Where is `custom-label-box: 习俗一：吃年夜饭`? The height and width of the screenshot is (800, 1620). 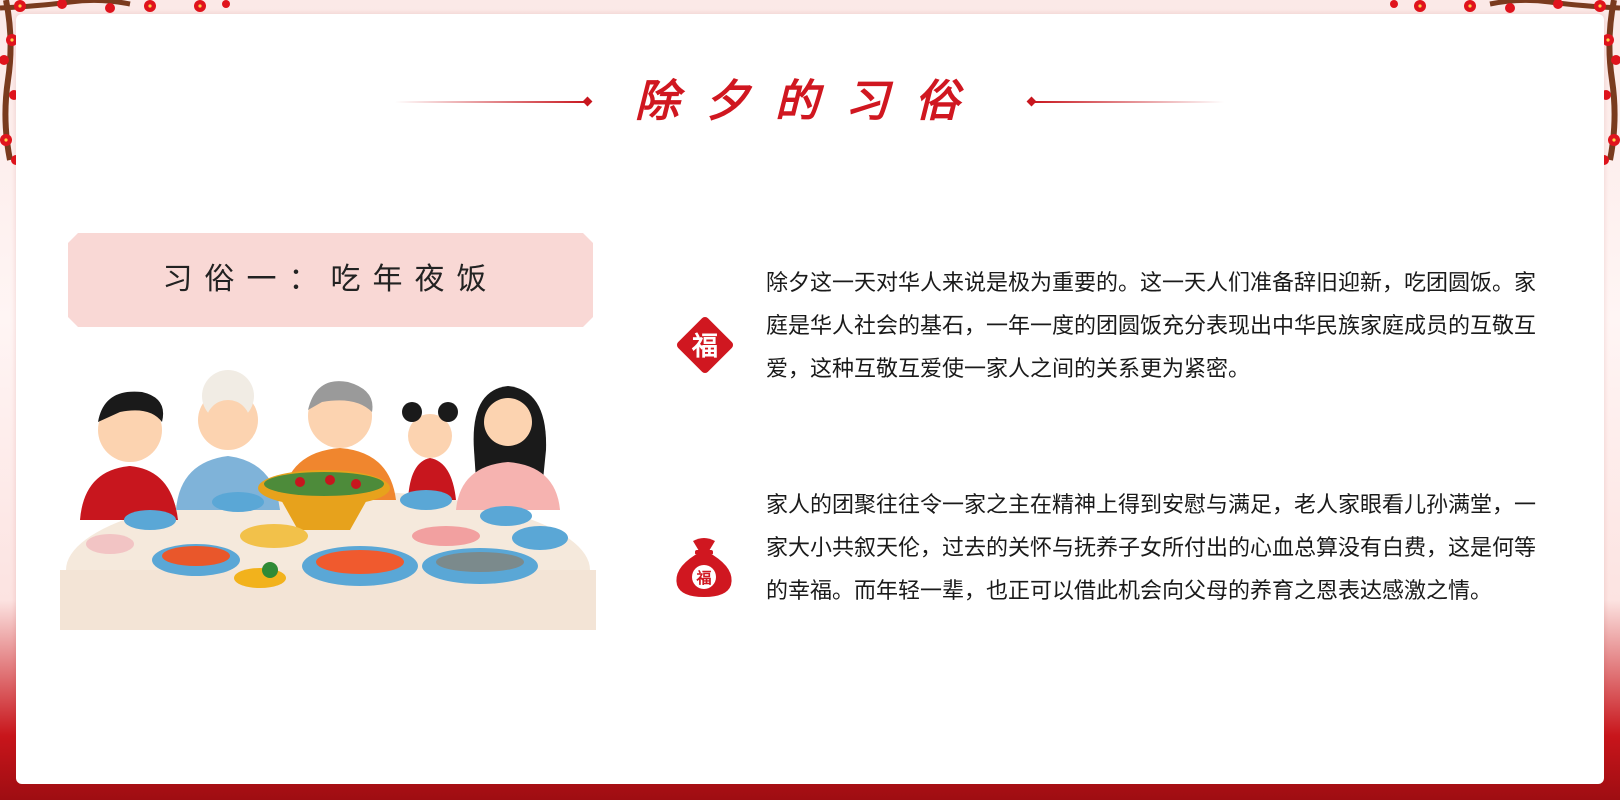 custom-label-box: 习俗一：吃年夜饭 is located at coordinates (330, 280).